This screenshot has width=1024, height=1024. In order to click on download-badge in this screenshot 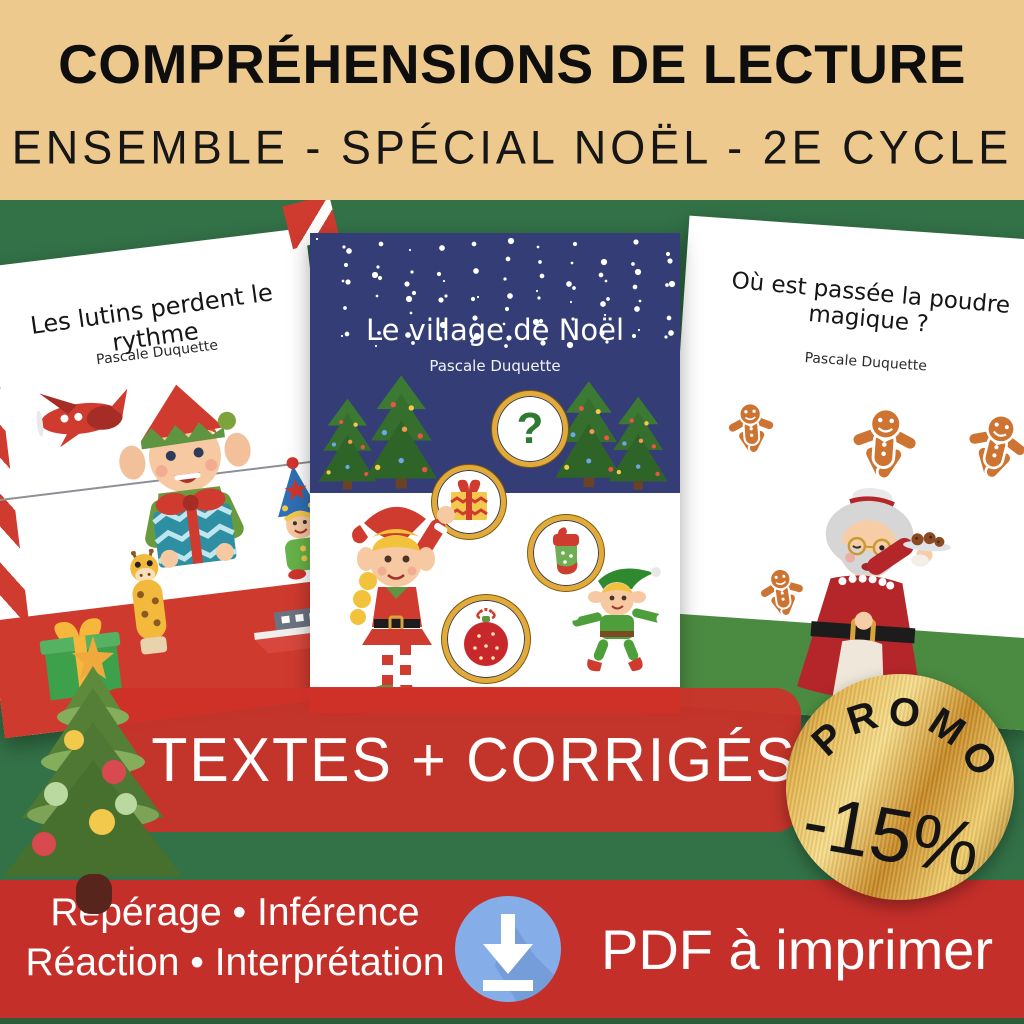, I will do `click(508, 949)`.